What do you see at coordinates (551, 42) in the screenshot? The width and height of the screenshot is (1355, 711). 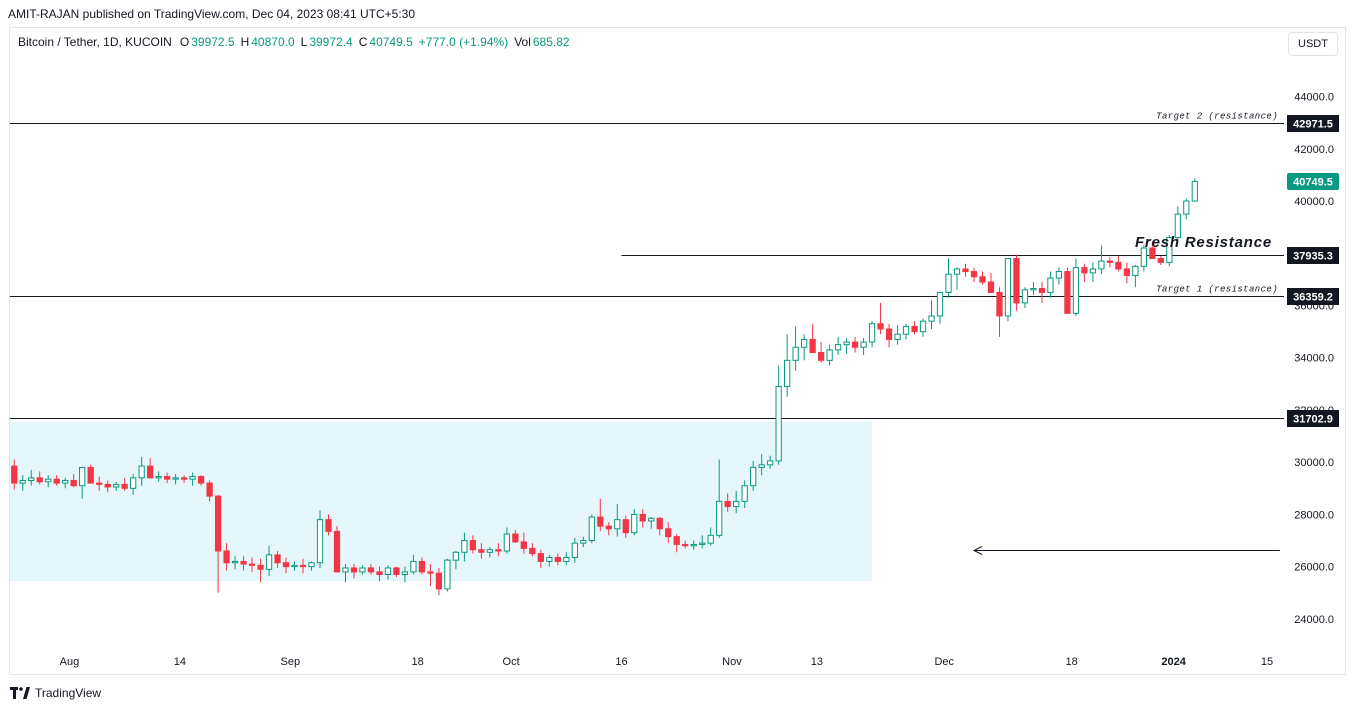 I see `volume-value: 685.82` at bounding box center [551, 42].